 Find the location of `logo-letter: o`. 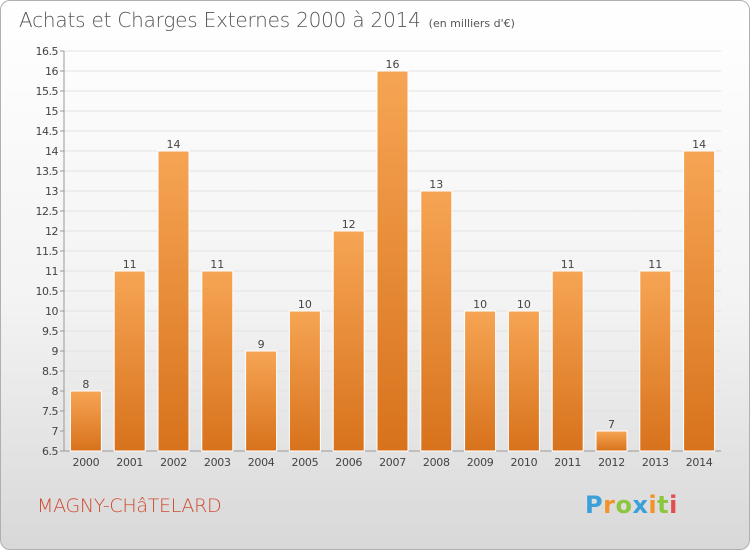

logo-letter: o is located at coordinates (624, 505).